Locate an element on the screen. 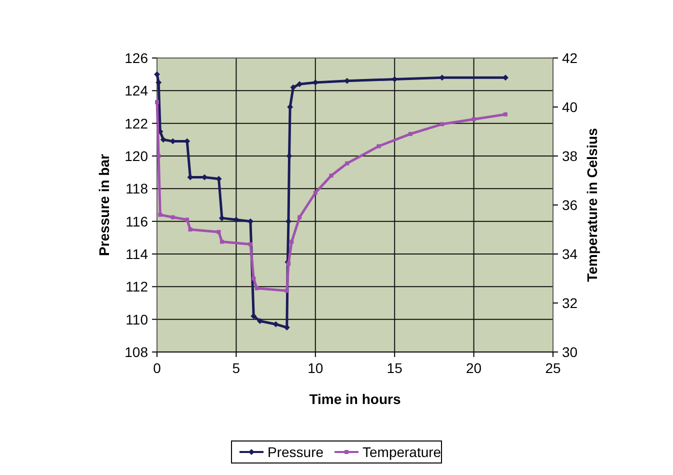  y2-axis-title: Temperature in Celsius is located at coordinates (592, 205).